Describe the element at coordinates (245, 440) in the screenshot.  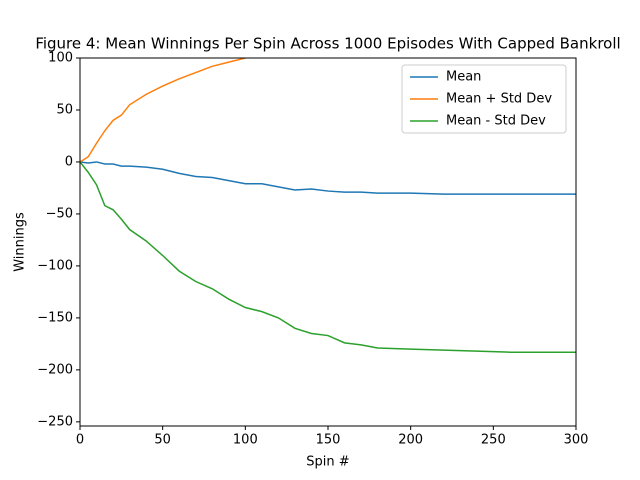
I see `x-tick-label: 100` at that location.